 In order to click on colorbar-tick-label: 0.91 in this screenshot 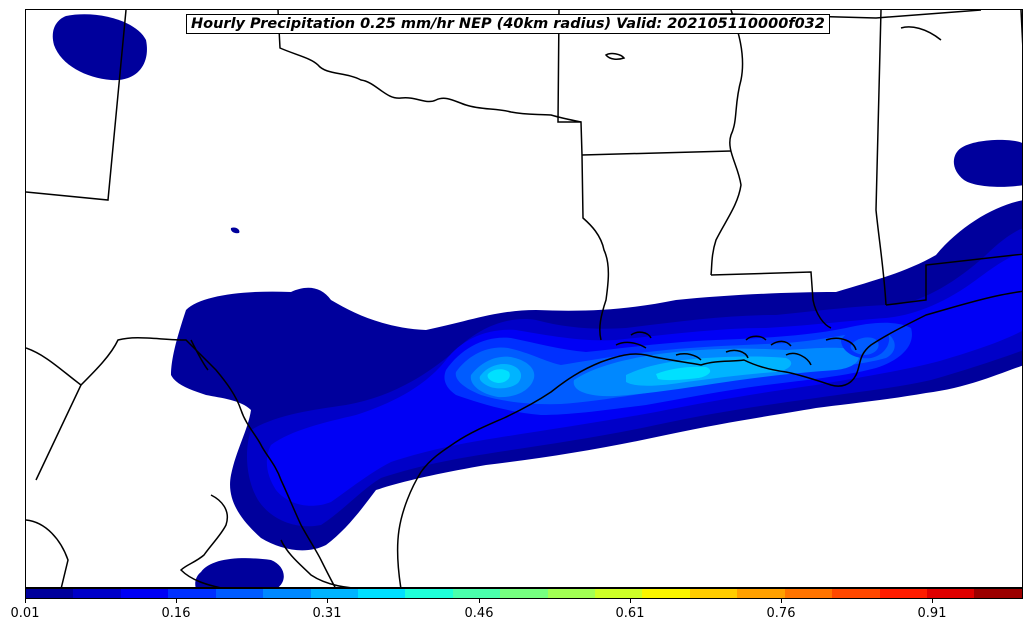, I will do `click(932, 613)`.